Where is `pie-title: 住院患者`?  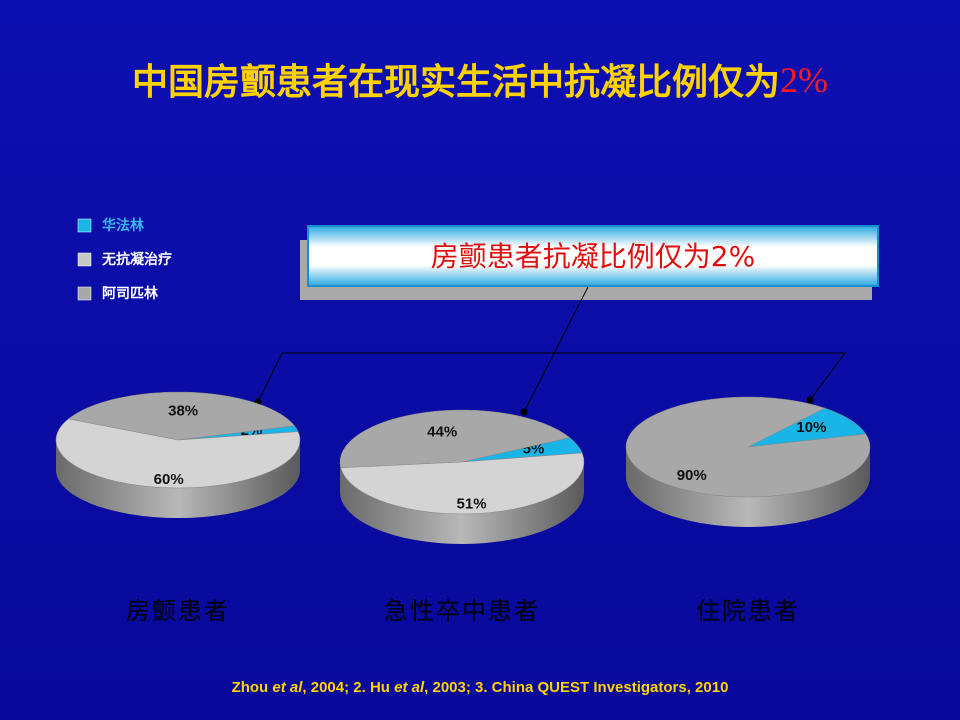
pie-title: 住院患者 is located at coordinates (748, 611).